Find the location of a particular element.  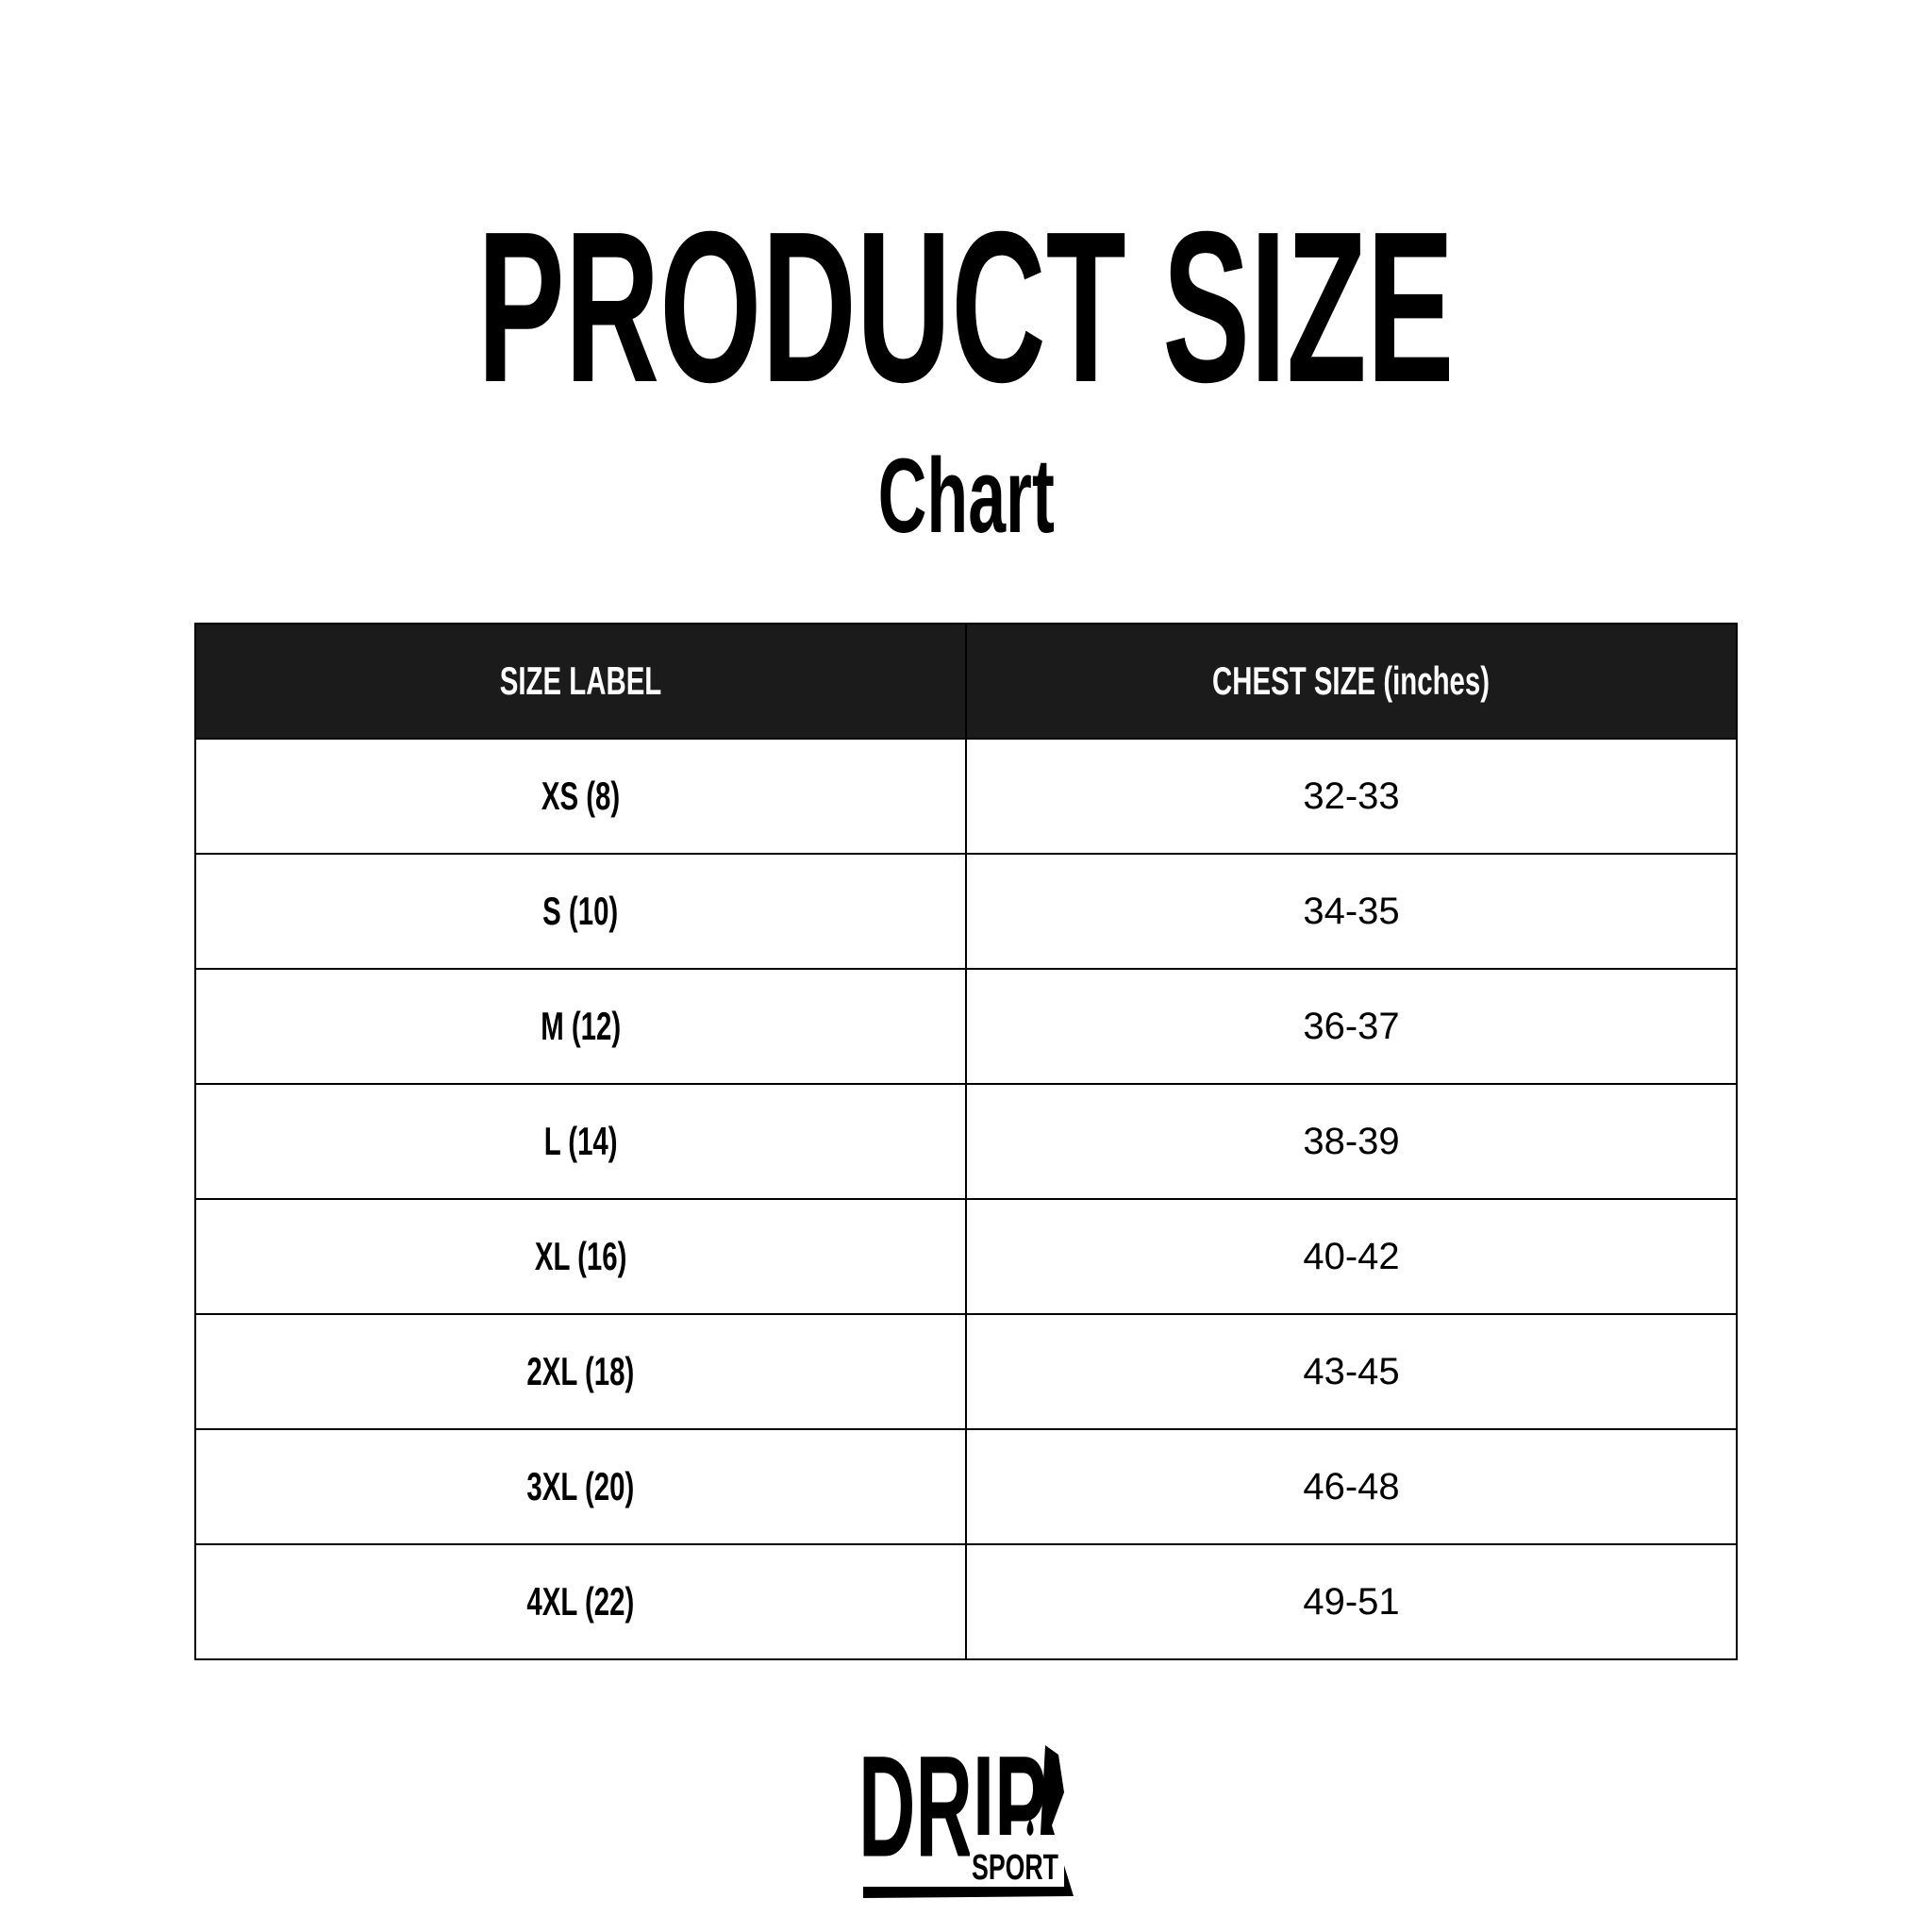

table-row: 2XL (18) 43-45 is located at coordinates (966, 1371).